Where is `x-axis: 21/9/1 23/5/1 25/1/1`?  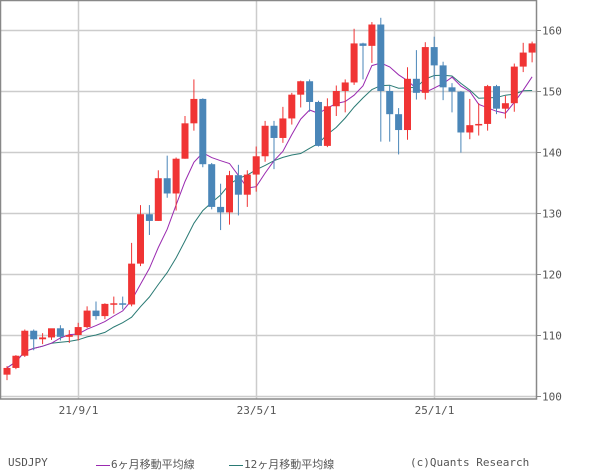 x-axis: 21/9/1 23/5/1 25/1/1 is located at coordinates (257, 410).